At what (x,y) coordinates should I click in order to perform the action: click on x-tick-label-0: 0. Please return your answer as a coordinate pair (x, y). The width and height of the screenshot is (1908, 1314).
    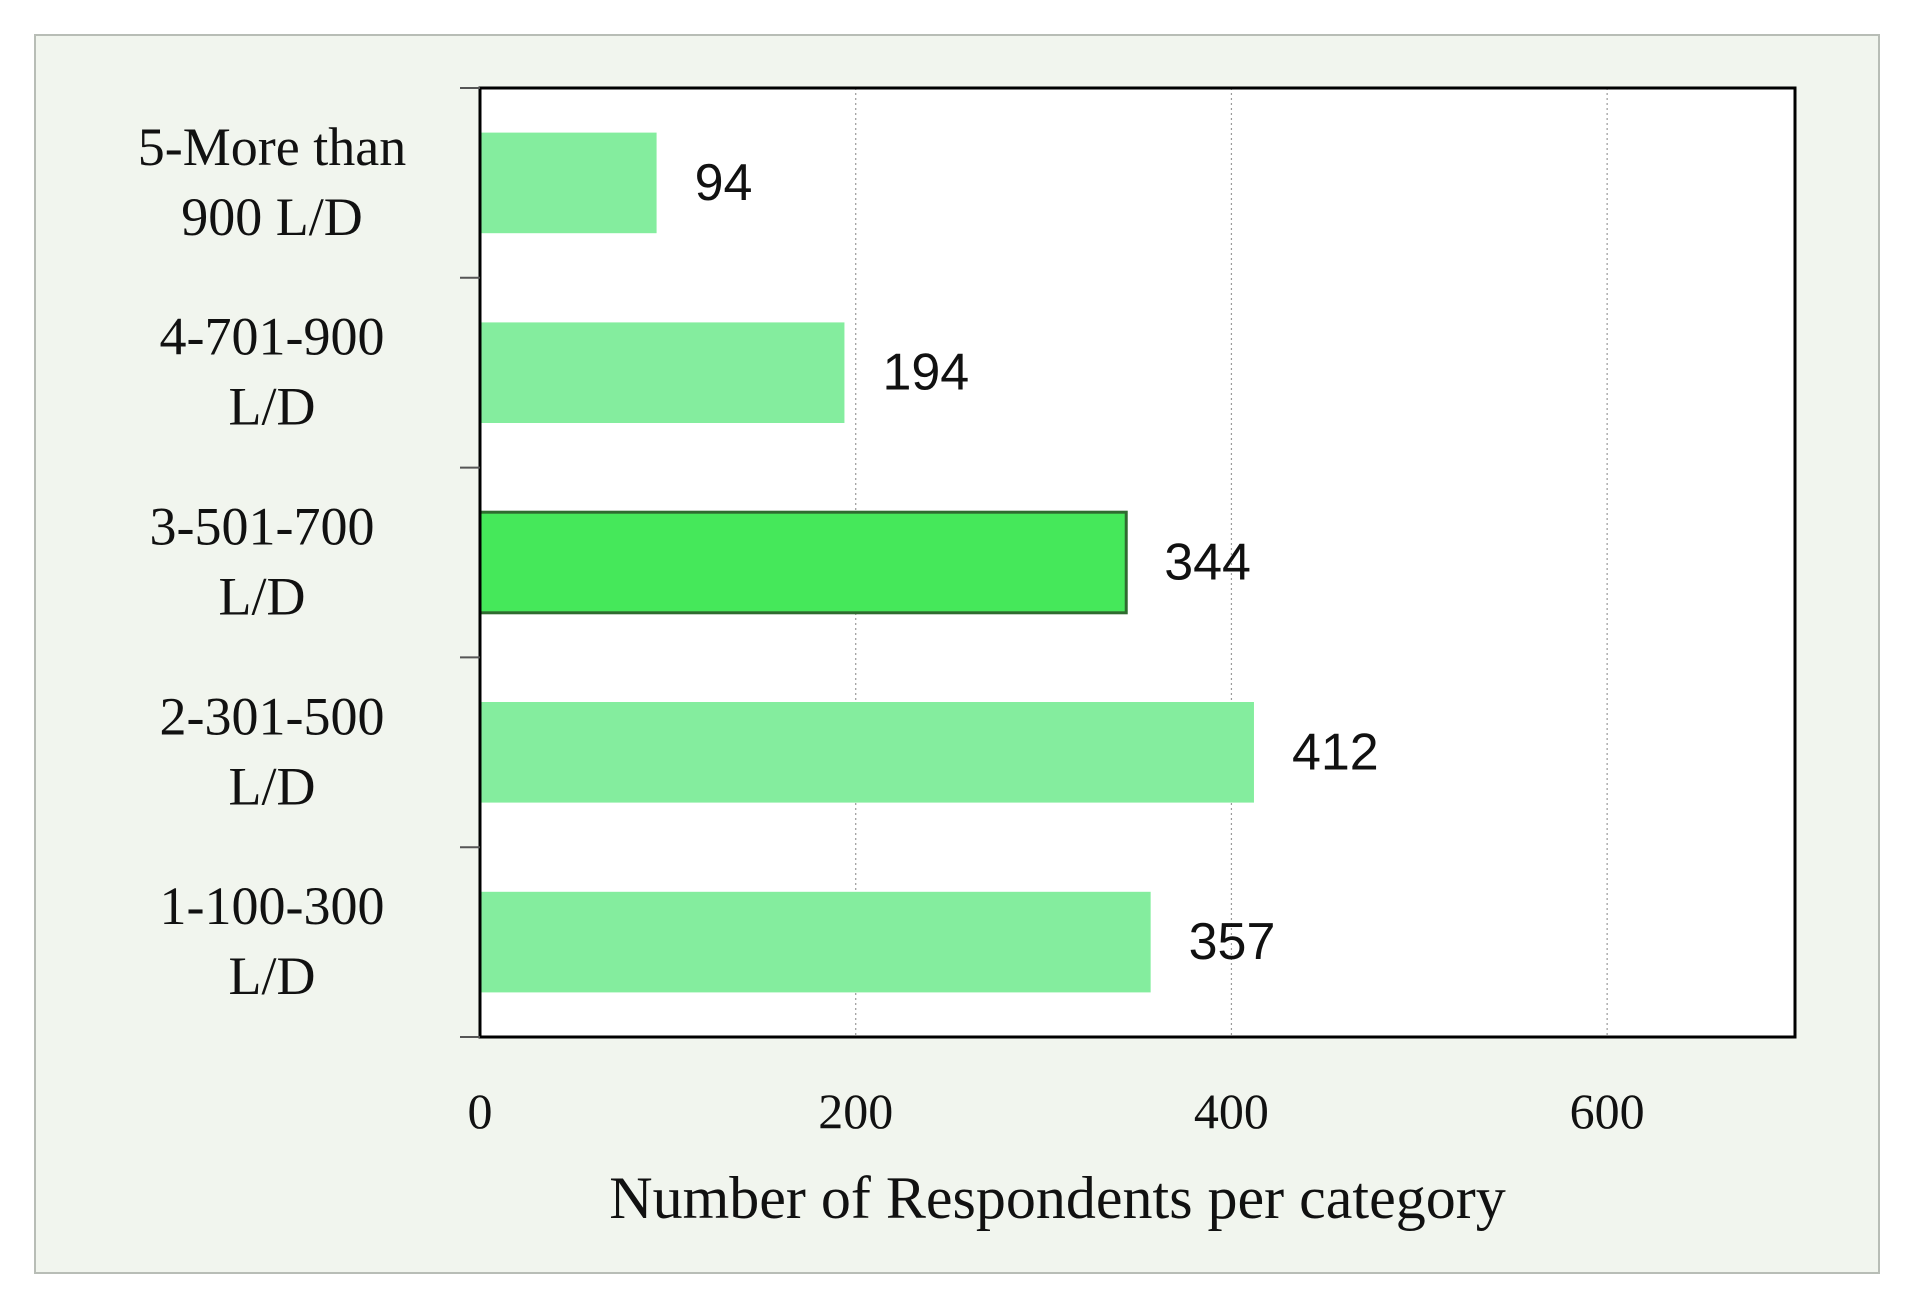
    Looking at the image, I should click on (480, 1111).